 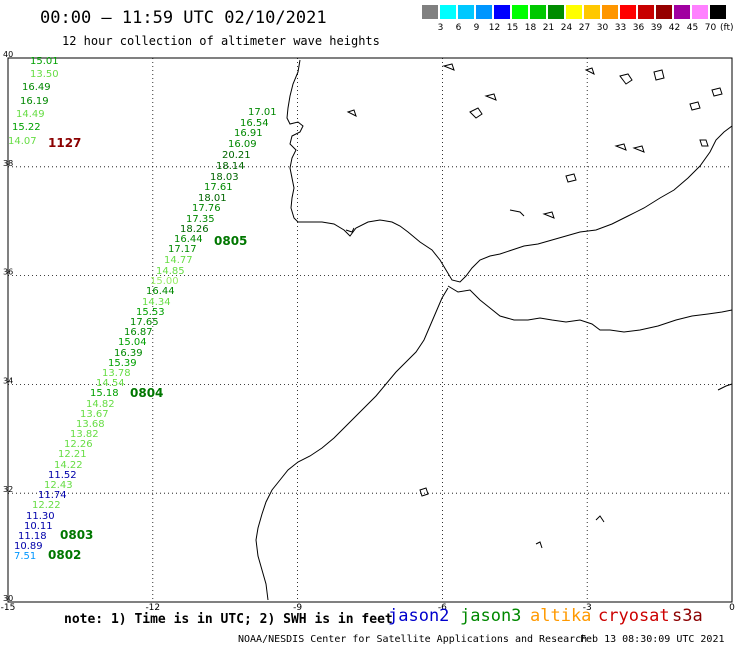 What do you see at coordinates (656, 28) in the screenshot?
I see `legend-label: 39` at bounding box center [656, 28].